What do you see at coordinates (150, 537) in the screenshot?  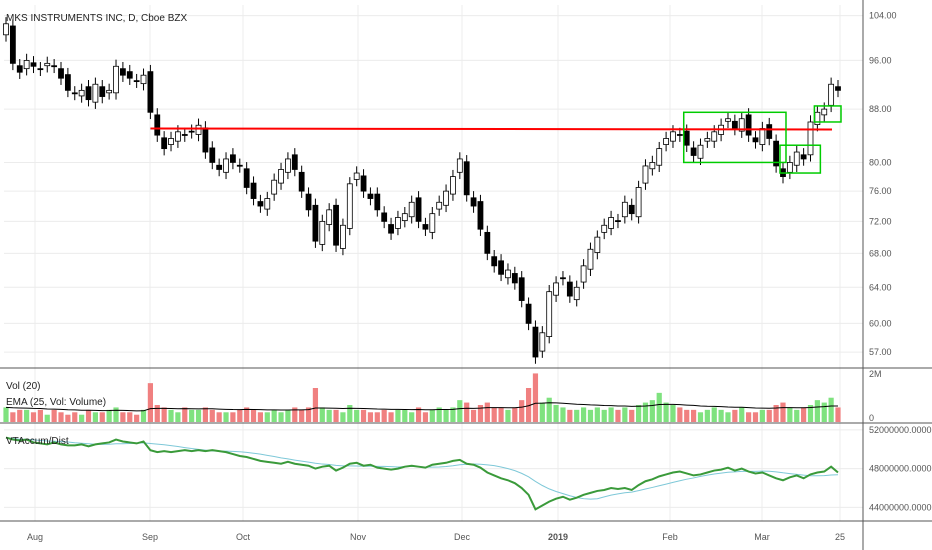 I see `time-tick-label: Sep` at bounding box center [150, 537].